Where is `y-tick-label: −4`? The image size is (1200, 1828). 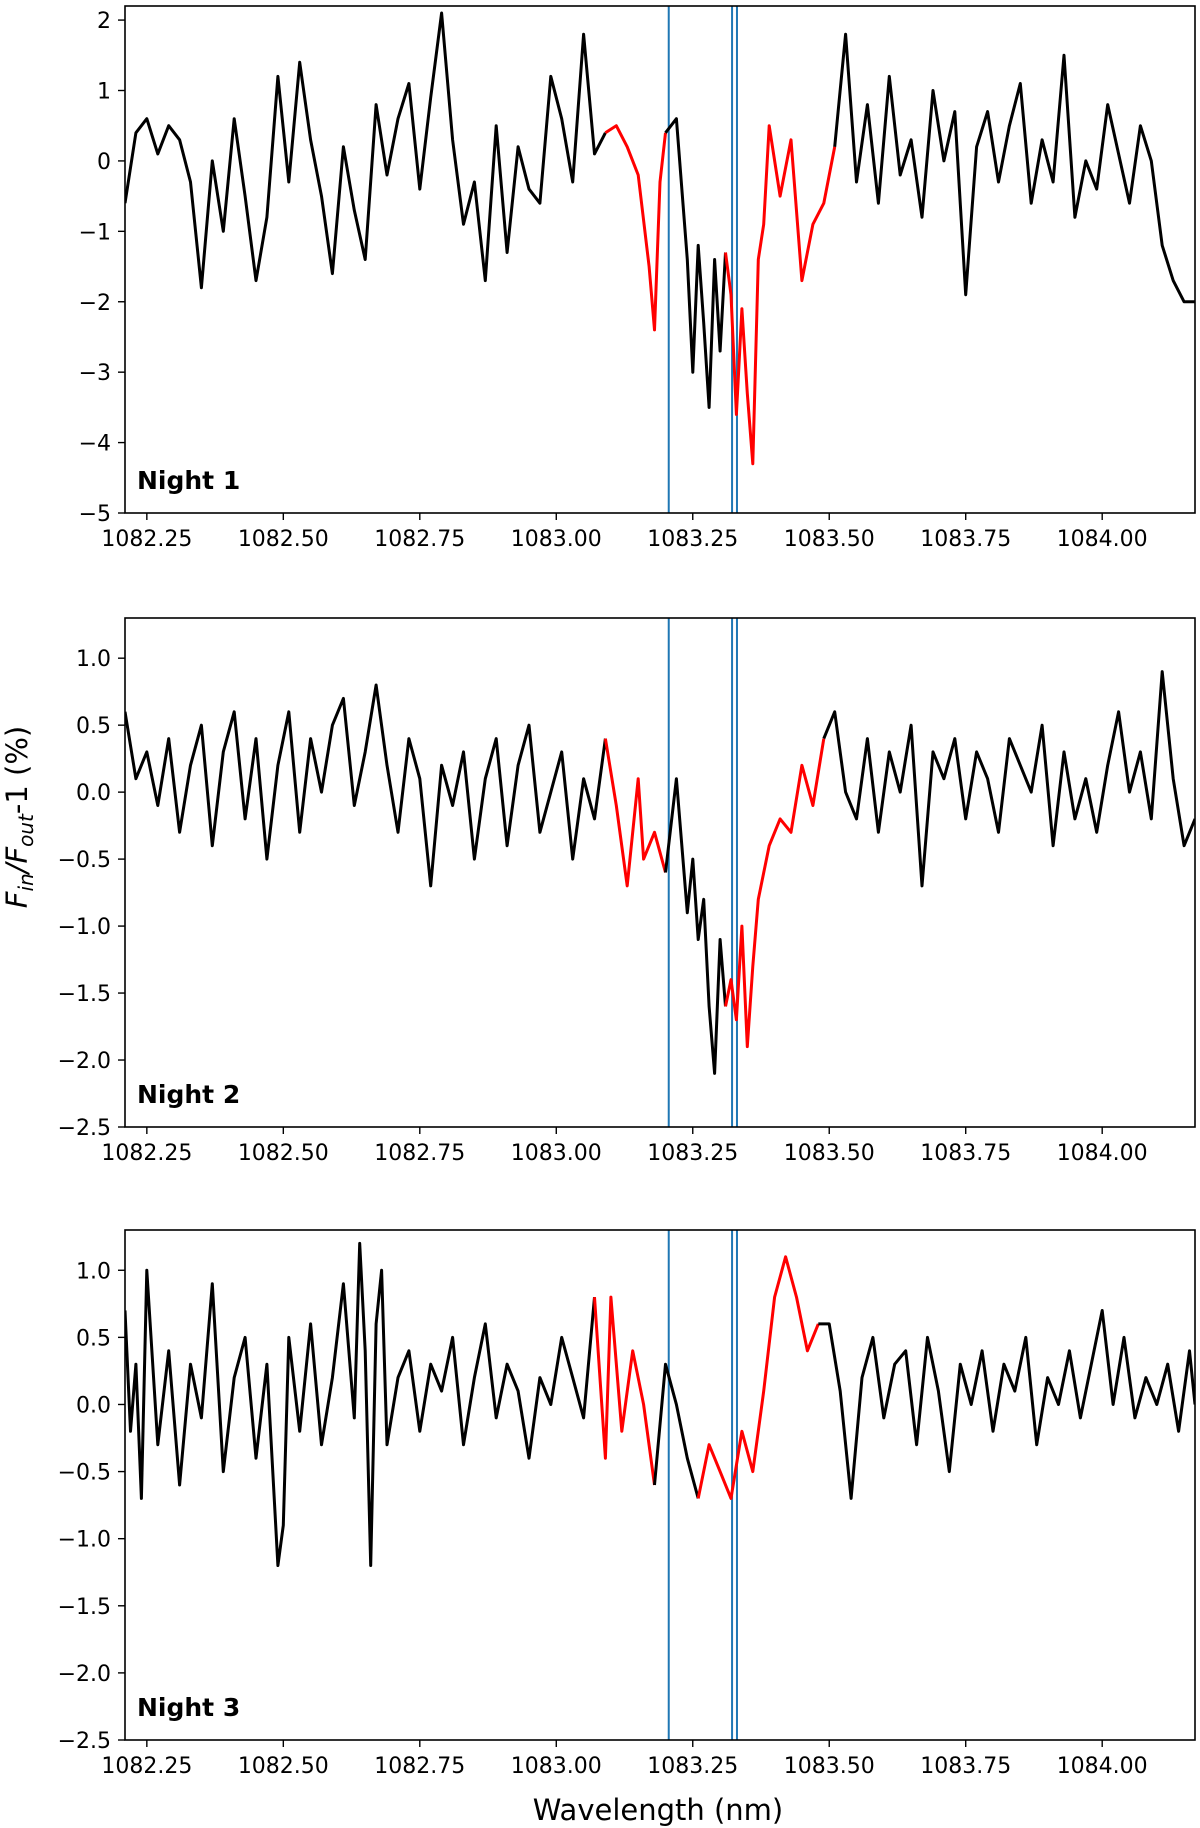 y-tick-label: −4 is located at coordinates (95, 444).